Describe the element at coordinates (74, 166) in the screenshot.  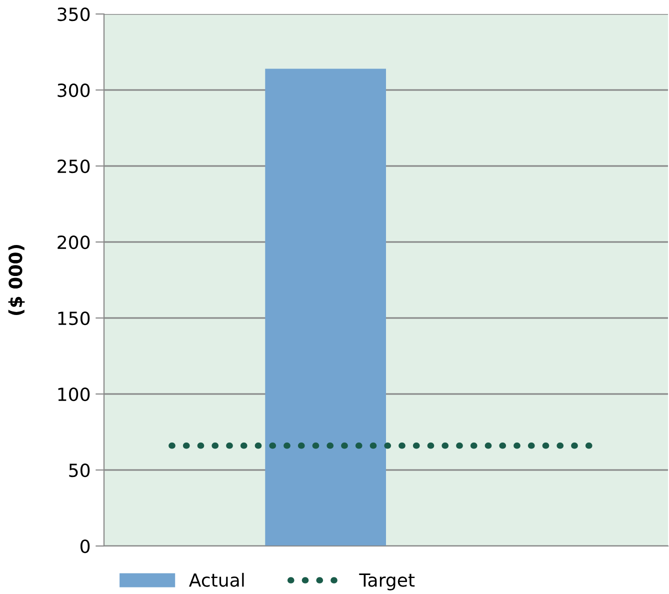
I see `y-tick-label: 250` at that location.